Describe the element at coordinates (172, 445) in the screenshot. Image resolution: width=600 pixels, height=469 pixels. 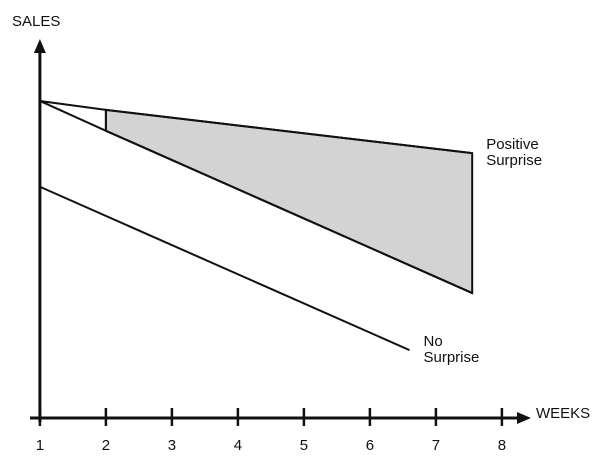
I see `x-tick-label: 3` at that location.